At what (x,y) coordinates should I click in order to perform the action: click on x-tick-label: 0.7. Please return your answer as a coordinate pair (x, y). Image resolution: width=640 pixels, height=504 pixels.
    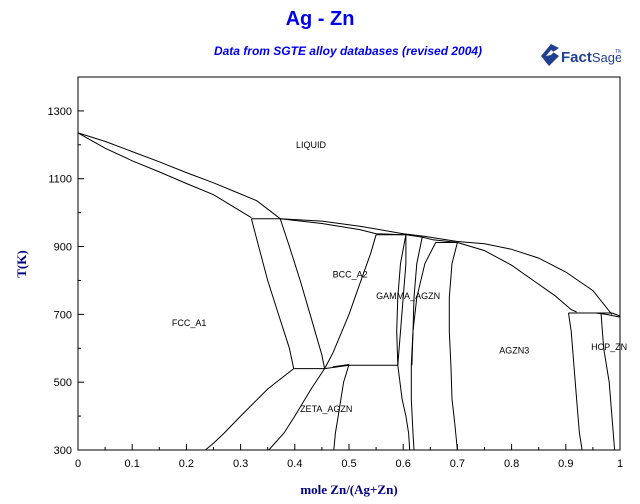
    Looking at the image, I should click on (457, 464).